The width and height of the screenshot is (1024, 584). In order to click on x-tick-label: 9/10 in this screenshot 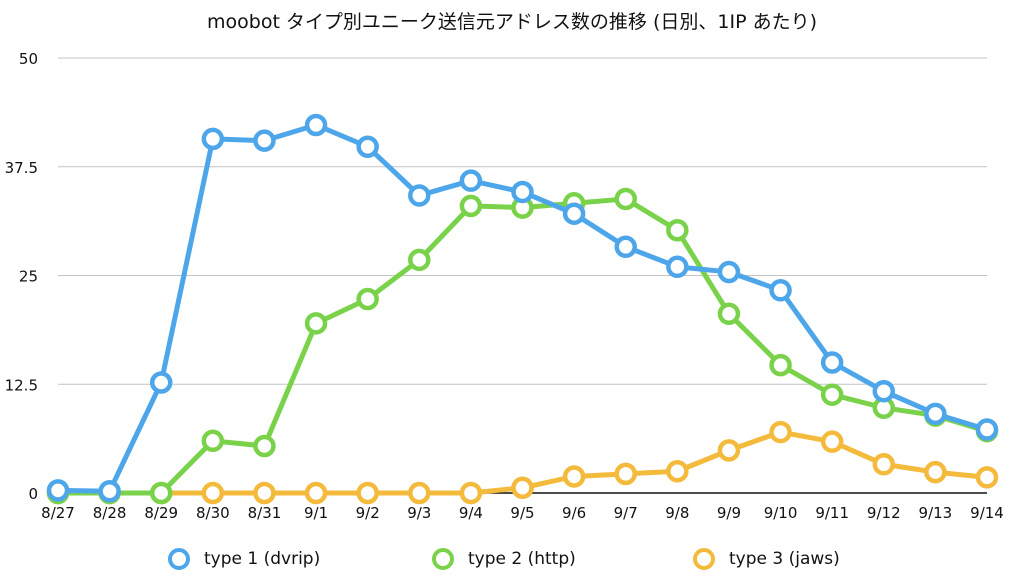, I will do `click(781, 513)`.